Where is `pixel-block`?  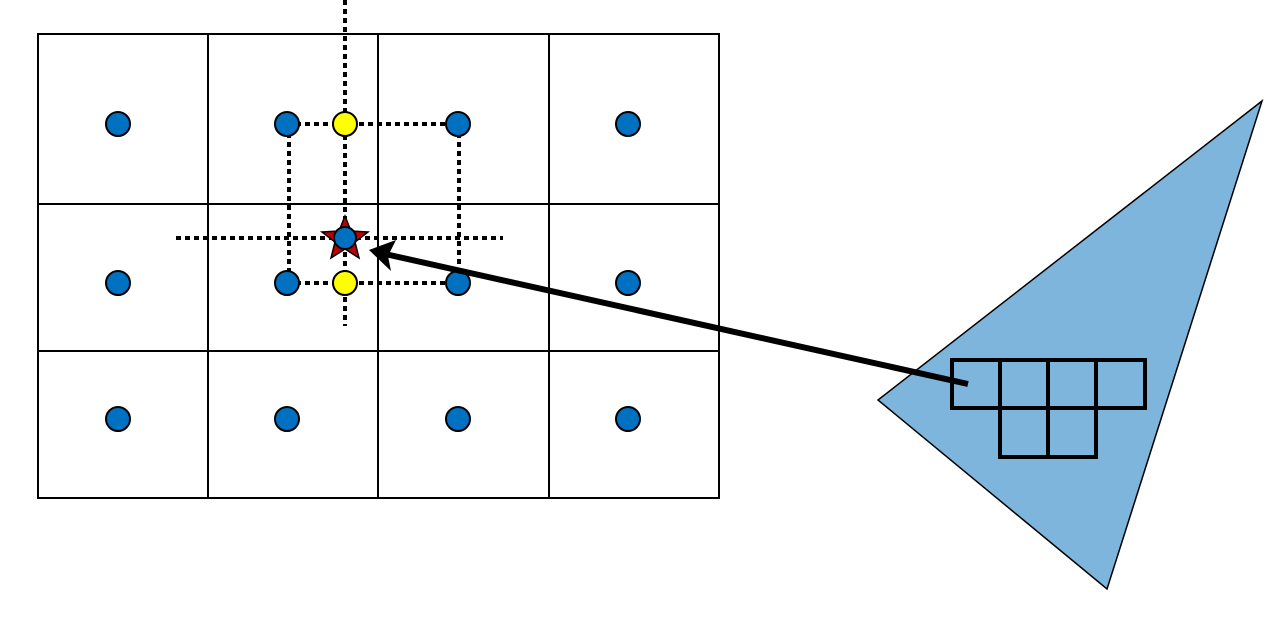 pixel-block is located at coordinates (1048, 408).